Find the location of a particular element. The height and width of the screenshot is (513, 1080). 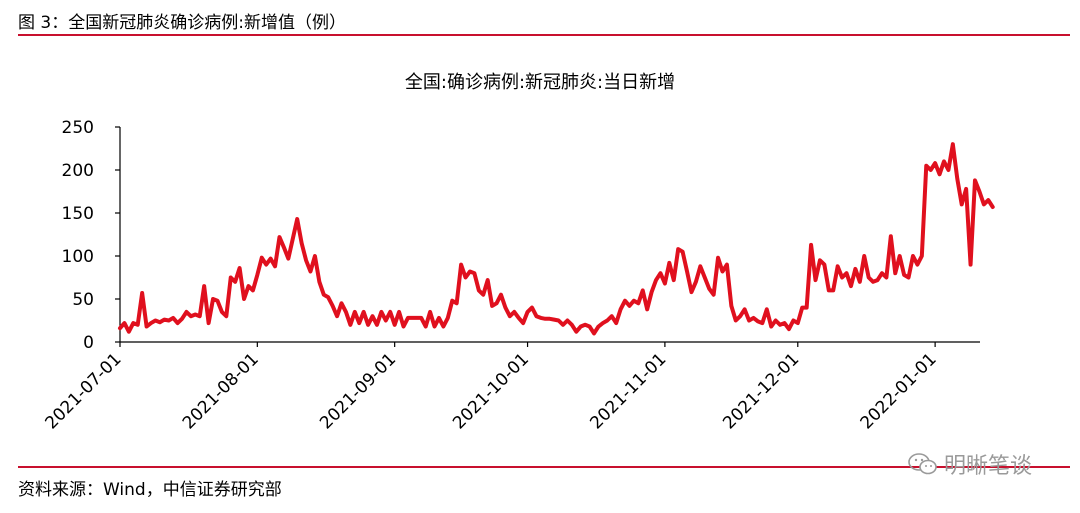

y-tick-label: 150 is located at coordinates (78, 214).